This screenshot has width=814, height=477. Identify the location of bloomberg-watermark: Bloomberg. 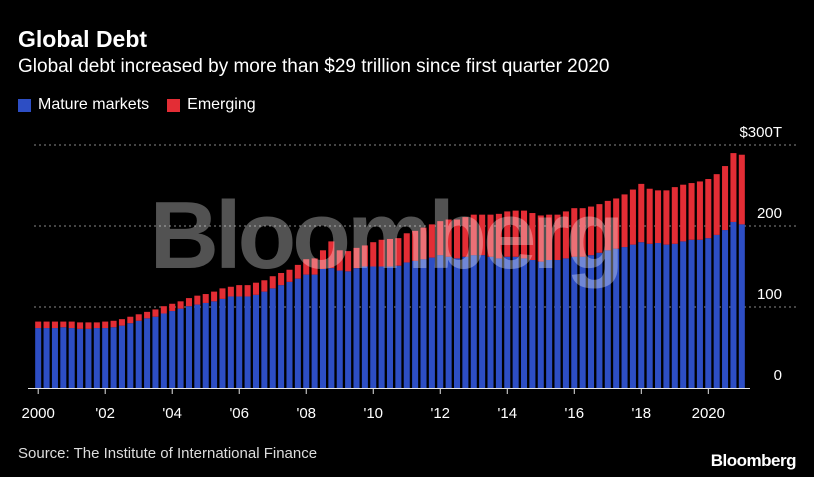
(385, 235).